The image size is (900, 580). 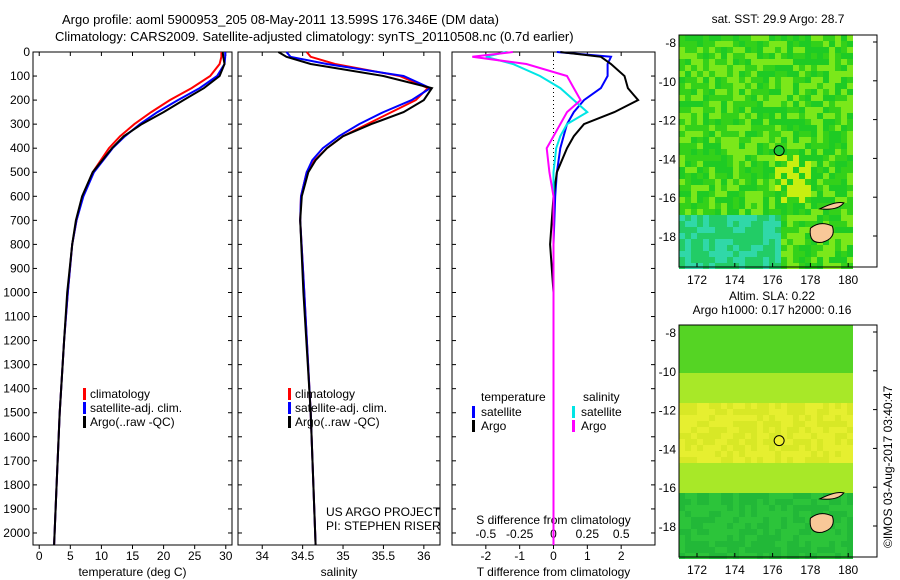 I want to click on y-tick-label: 1600, so click(x=16, y=437).